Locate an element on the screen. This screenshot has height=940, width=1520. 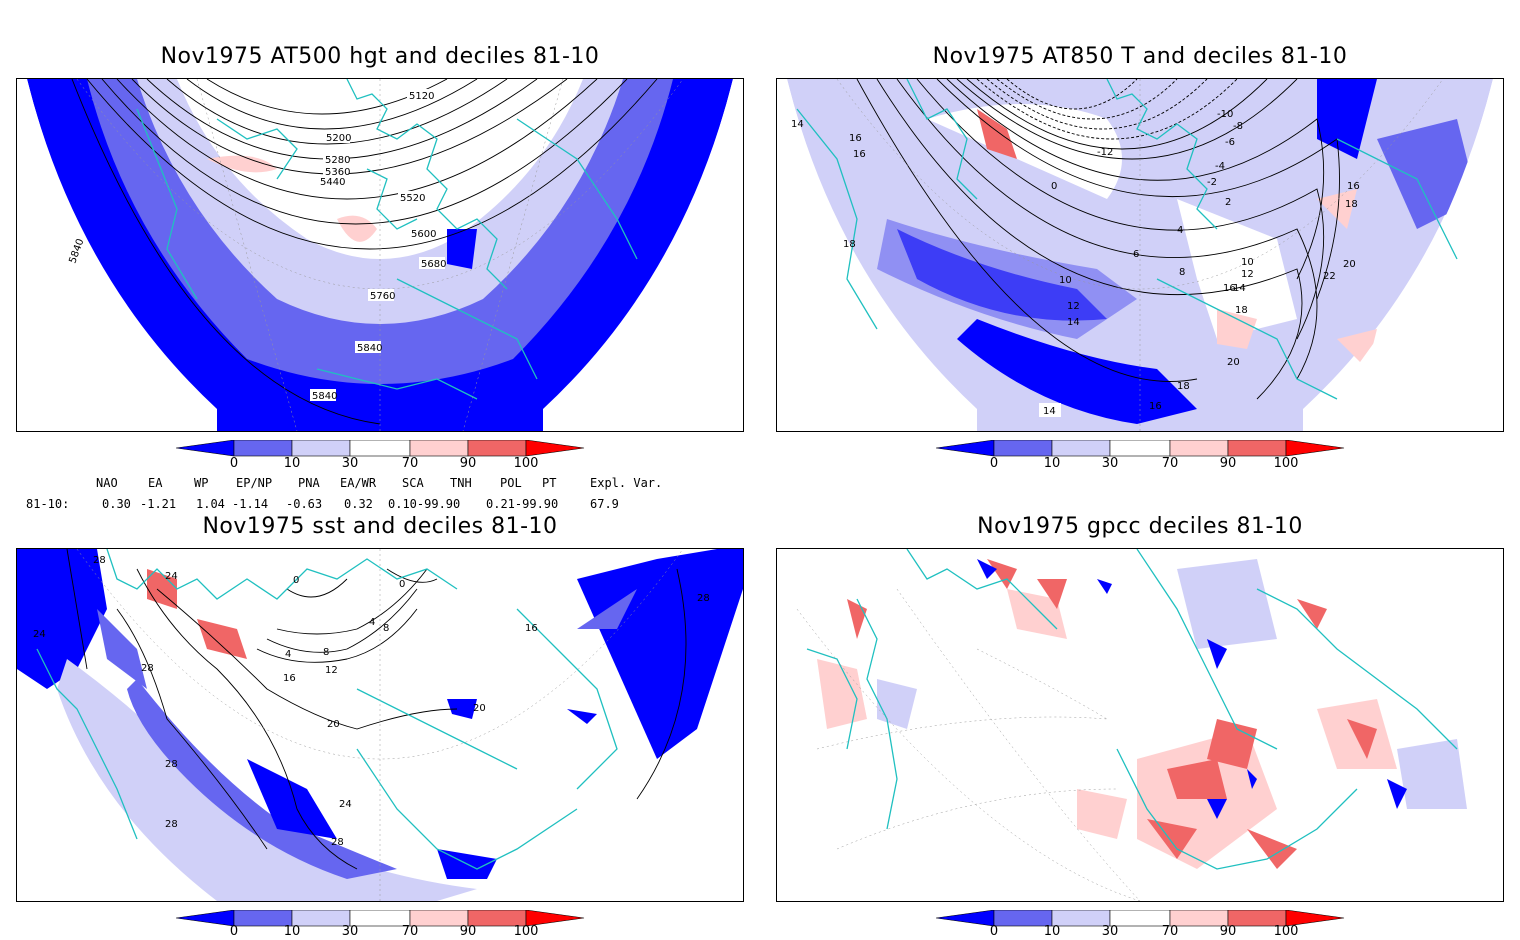
contour-label: 6 is located at coordinates (1136, 254).